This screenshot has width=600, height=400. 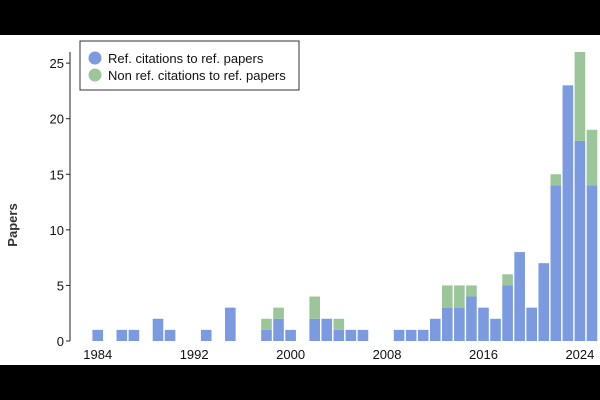 What do you see at coordinates (507, 313) in the screenshot?
I see `bar-ref-2018` at bounding box center [507, 313].